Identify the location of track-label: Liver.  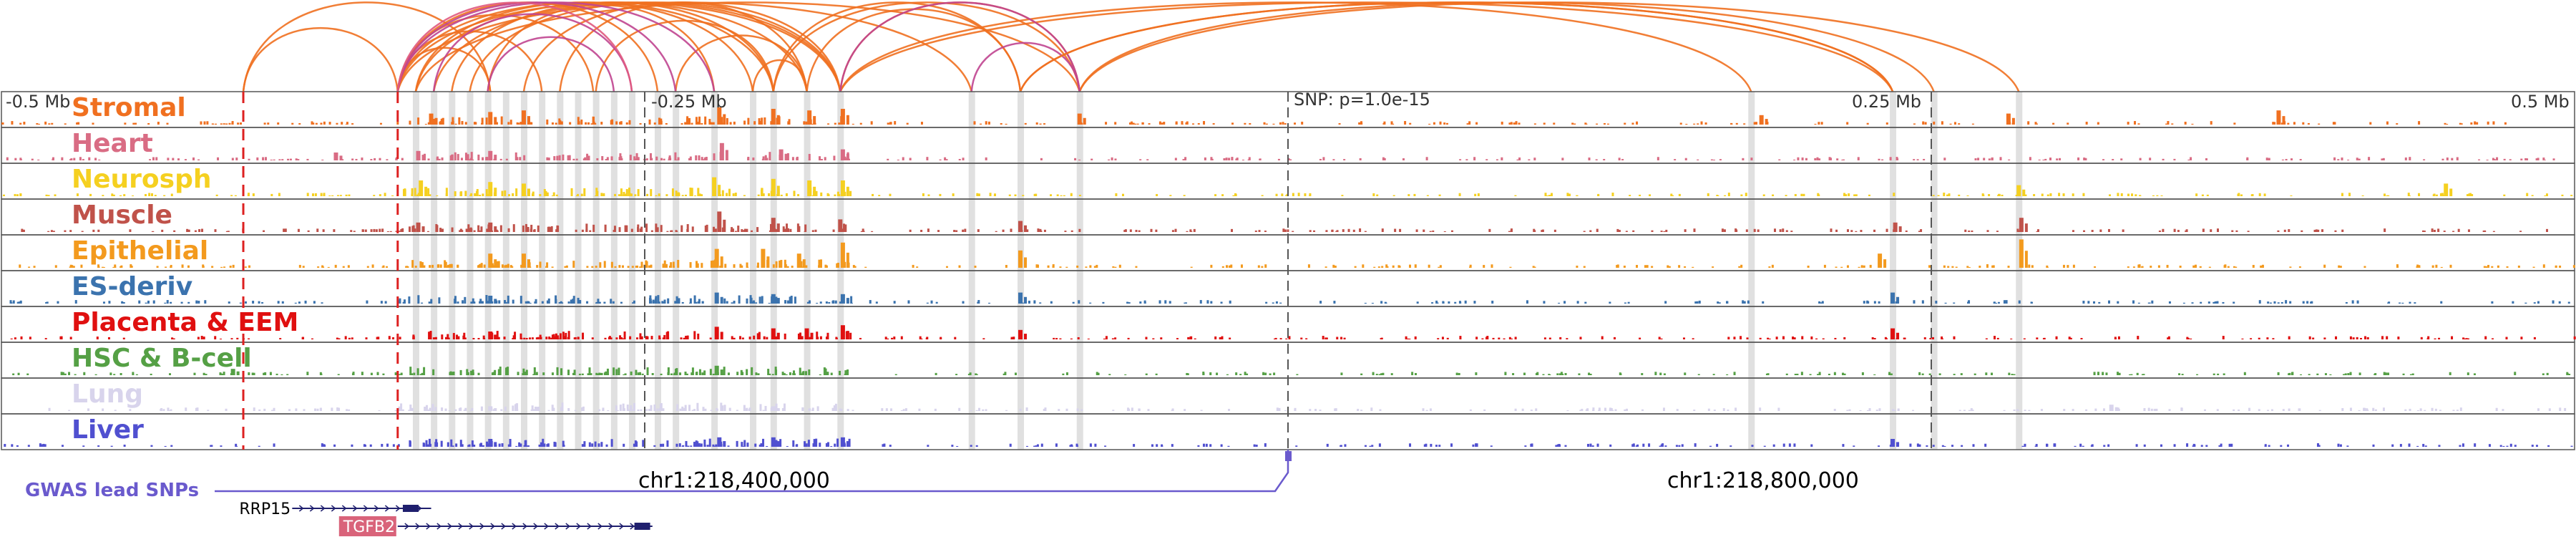
(108, 430).